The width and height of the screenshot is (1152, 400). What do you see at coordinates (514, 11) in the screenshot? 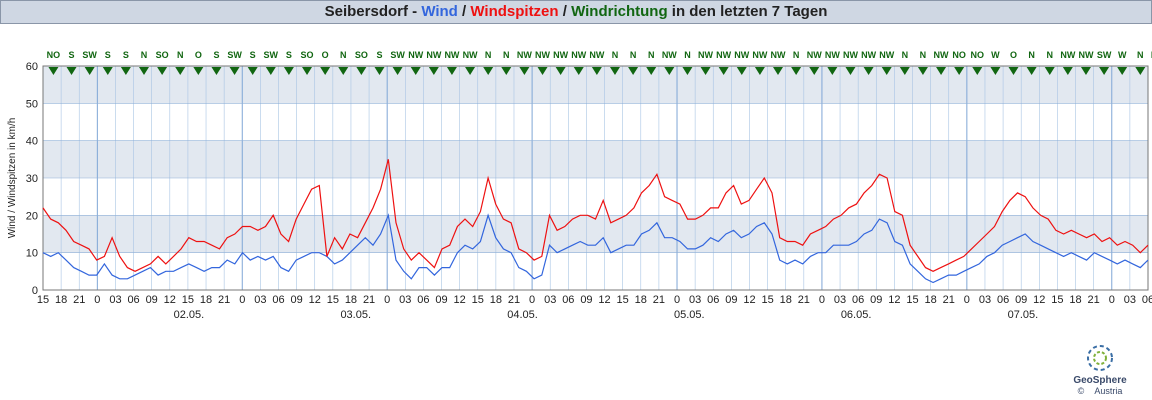
I see `title-gust: Windspitzen` at bounding box center [514, 11].